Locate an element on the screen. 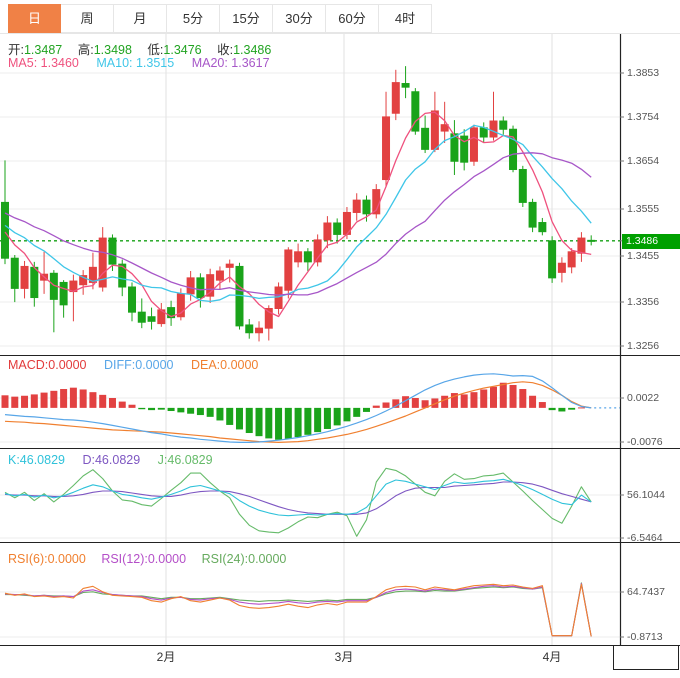 The height and width of the screenshot is (678, 680). tab-week: 周 is located at coordinates (87, 18).